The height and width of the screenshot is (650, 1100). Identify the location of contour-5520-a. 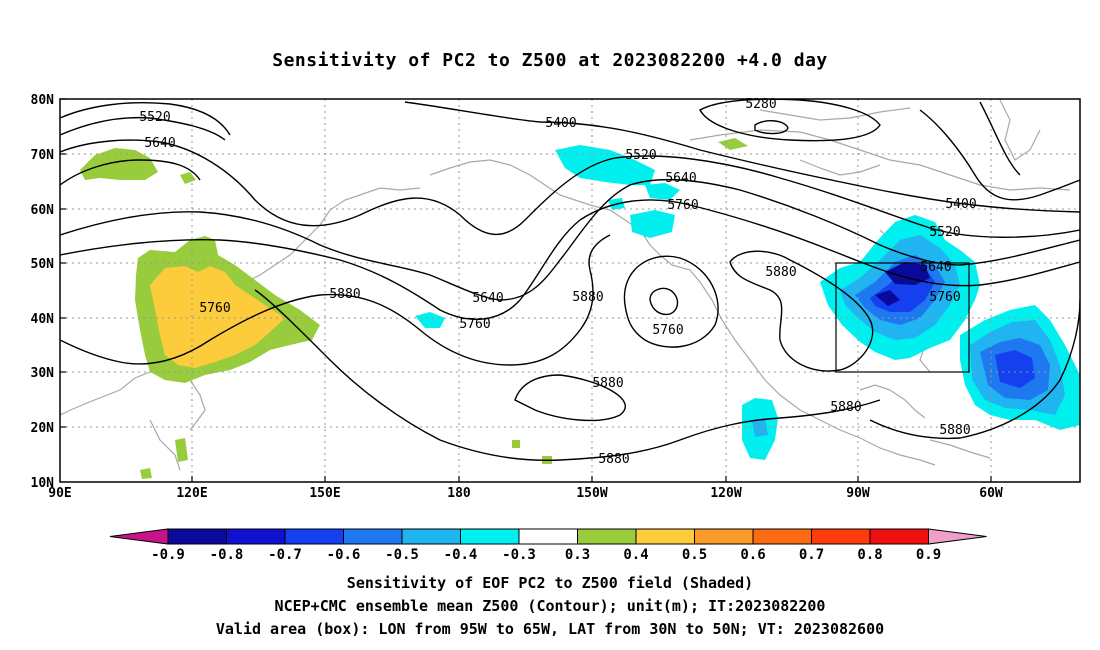
(143, 128).